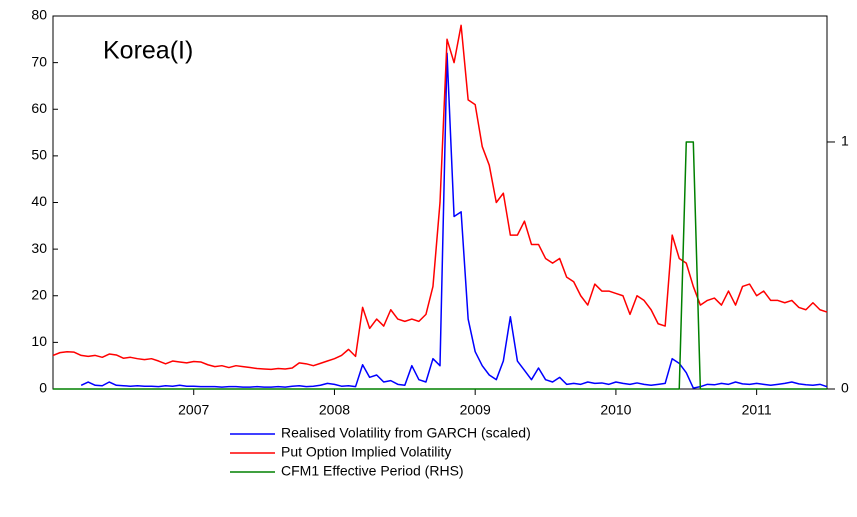  Describe the element at coordinates (39, 248) in the screenshot. I see `y-tick-label: 30` at that location.